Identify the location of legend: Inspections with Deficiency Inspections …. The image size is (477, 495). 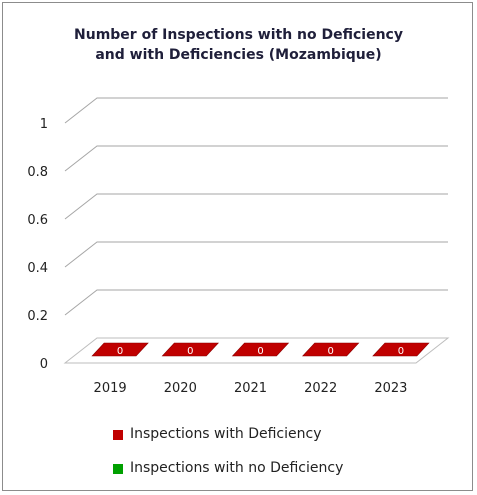
(228, 457).